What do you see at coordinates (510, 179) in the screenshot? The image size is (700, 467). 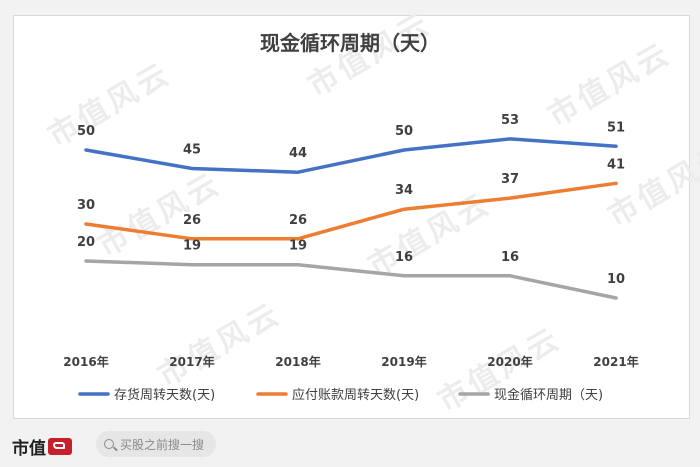 I see `data-label: 37` at bounding box center [510, 179].